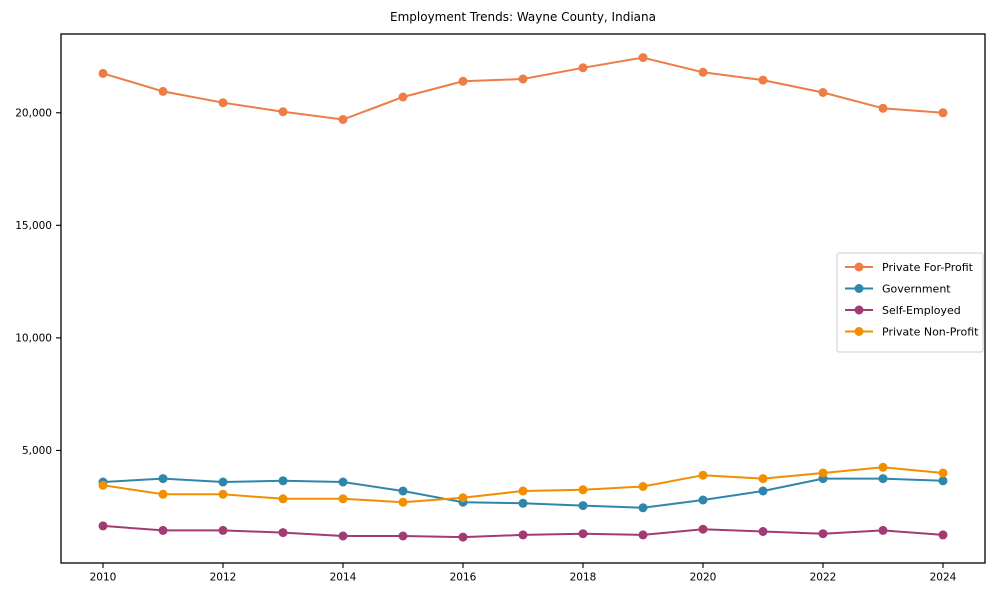  Describe the element at coordinates (33, 339) in the screenshot. I see `y-axis-tick-label: 10,000` at that location.